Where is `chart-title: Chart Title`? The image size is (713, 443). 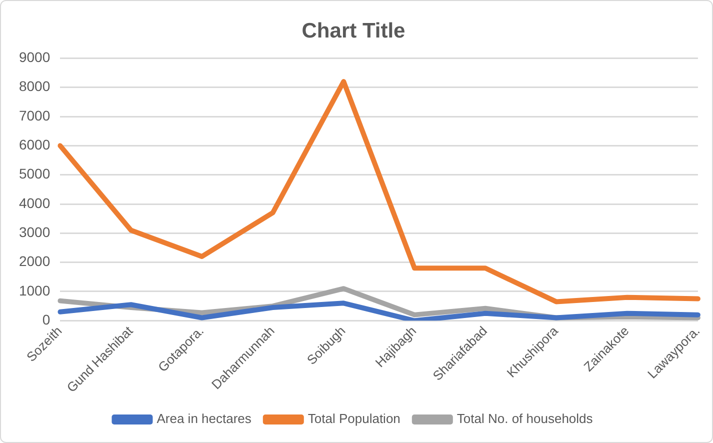 chart-title: Chart Title is located at coordinates (354, 30).